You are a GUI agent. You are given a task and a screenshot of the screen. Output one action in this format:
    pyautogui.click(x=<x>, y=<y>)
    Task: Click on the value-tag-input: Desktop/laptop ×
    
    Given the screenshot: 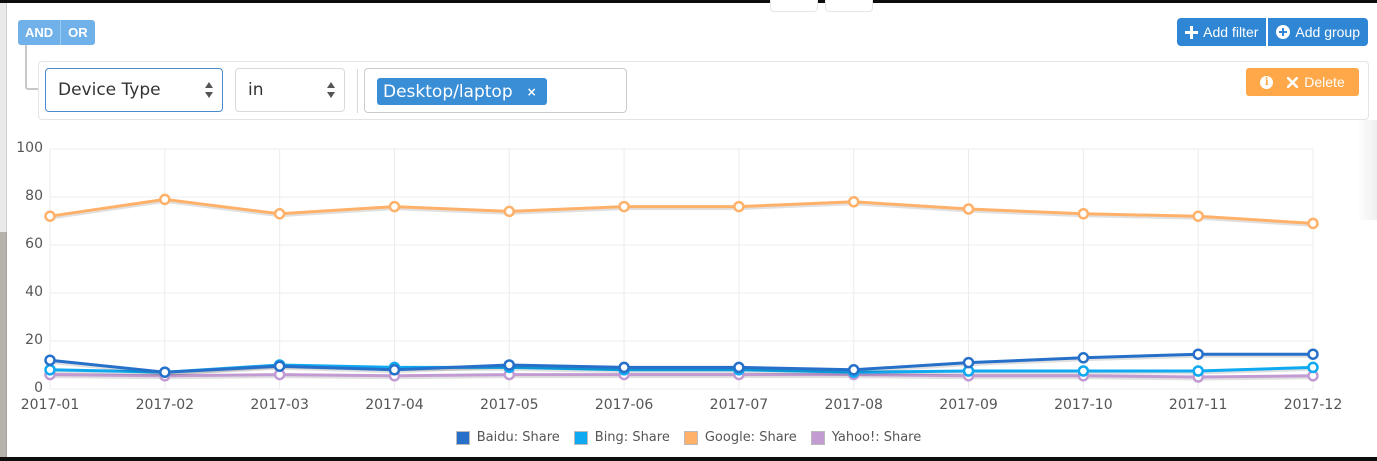 What is the action you would take?
    pyautogui.click(x=495, y=90)
    